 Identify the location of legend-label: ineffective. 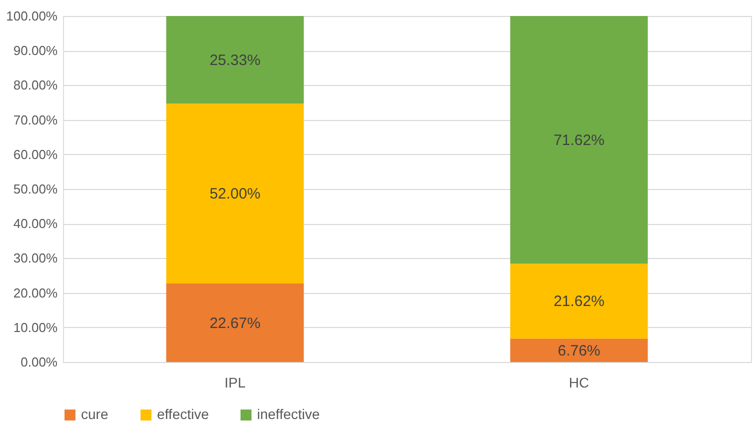
(288, 414).